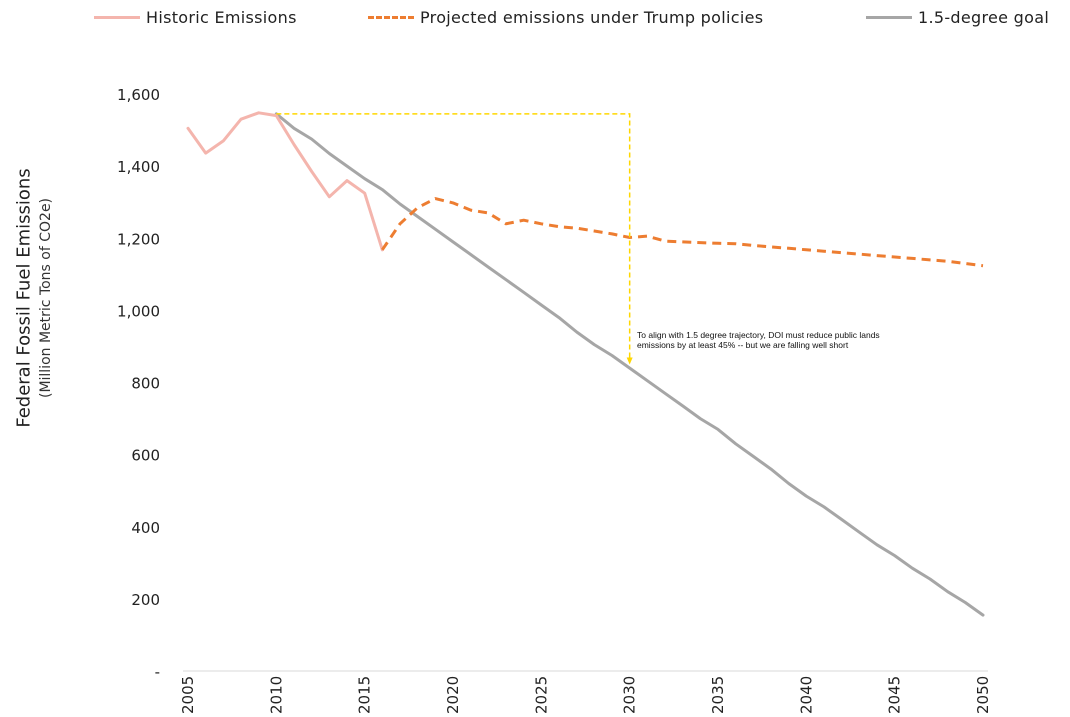 The width and height of the screenshot is (1070, 717). What do you see at coordinates (145, 384) in the screenshot?
I see `y-tick-label: 800` at bounding box center [145, 384].